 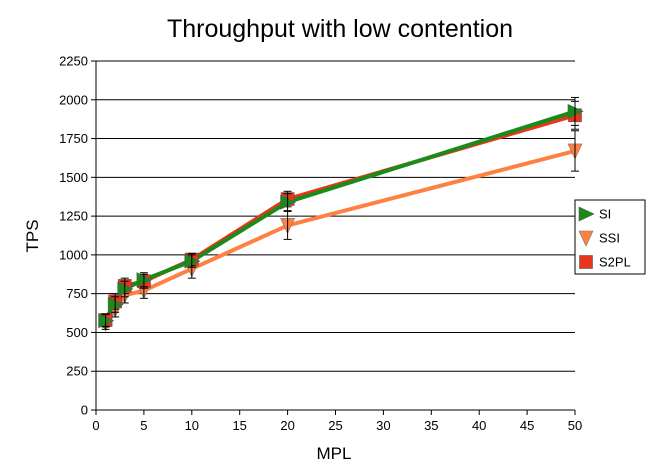 What do you see at coordinates (586, 262) in the screenshot?
I see `legend-marker-s2pl` at bounding box center [586, 262].